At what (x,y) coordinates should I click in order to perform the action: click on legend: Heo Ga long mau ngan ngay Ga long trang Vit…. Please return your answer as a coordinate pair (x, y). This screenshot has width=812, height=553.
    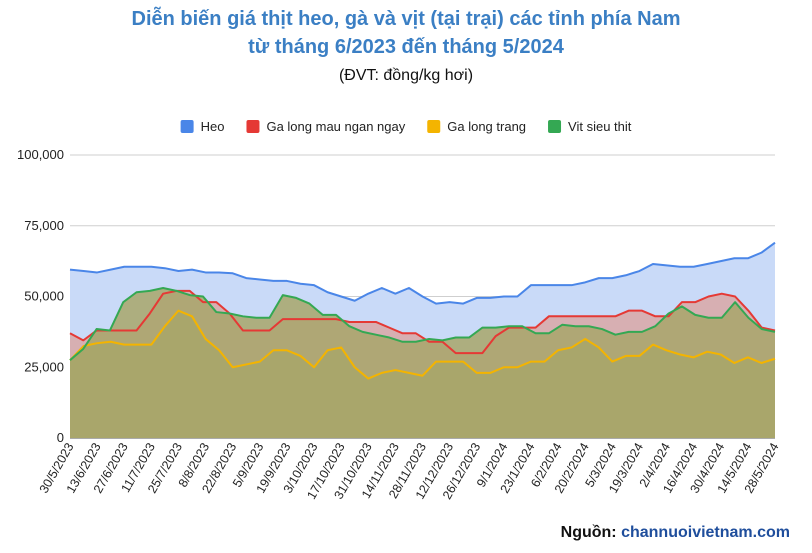
    Looking at the image, I should click on (406, 126).